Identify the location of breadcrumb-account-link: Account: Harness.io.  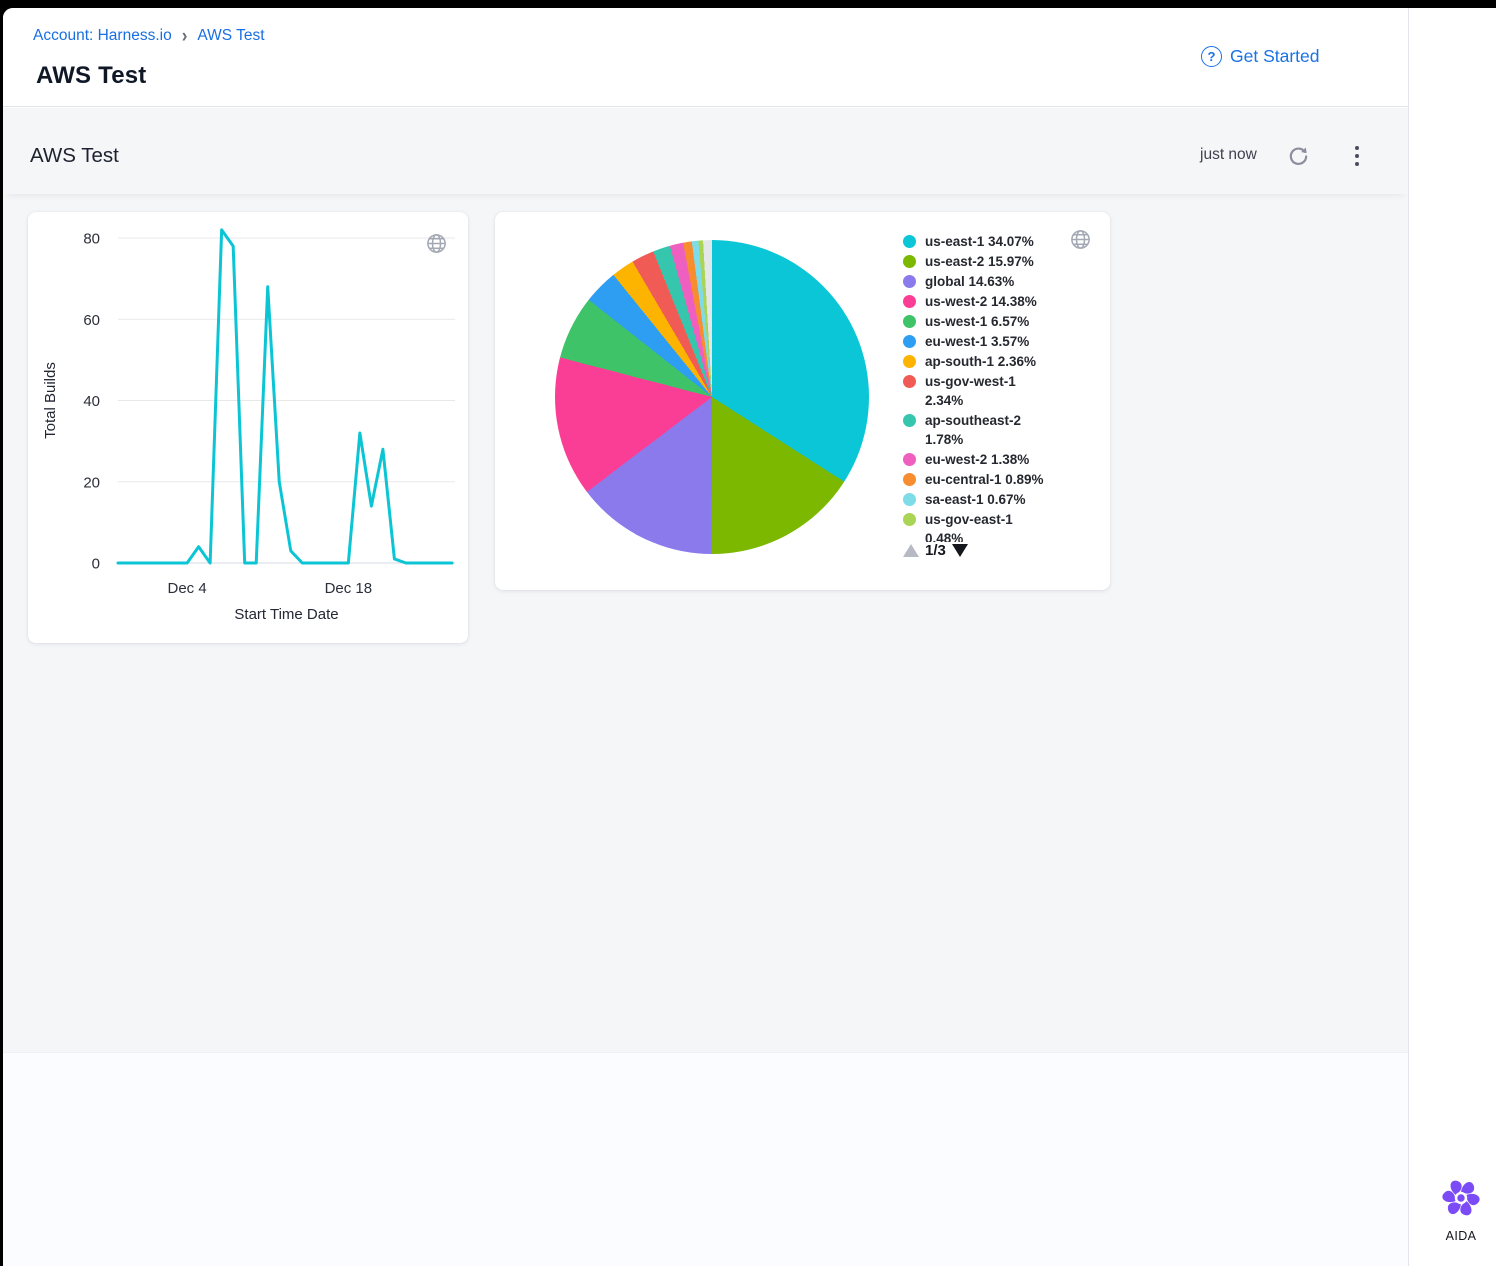
(102, 35).